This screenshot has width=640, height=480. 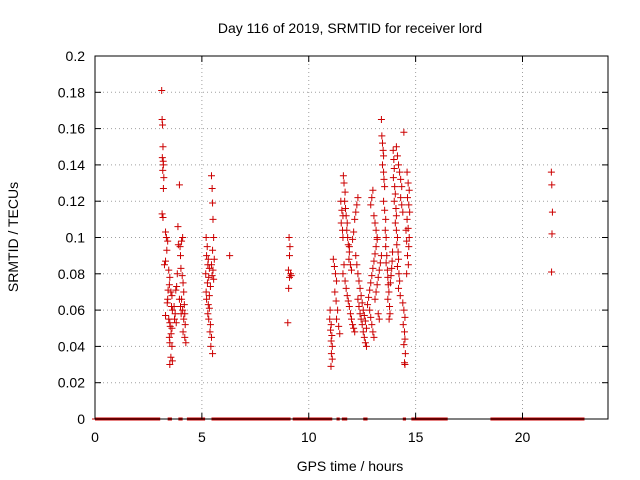 I want to click on y-tick-label: 0.08, so click(x=71, y=274).